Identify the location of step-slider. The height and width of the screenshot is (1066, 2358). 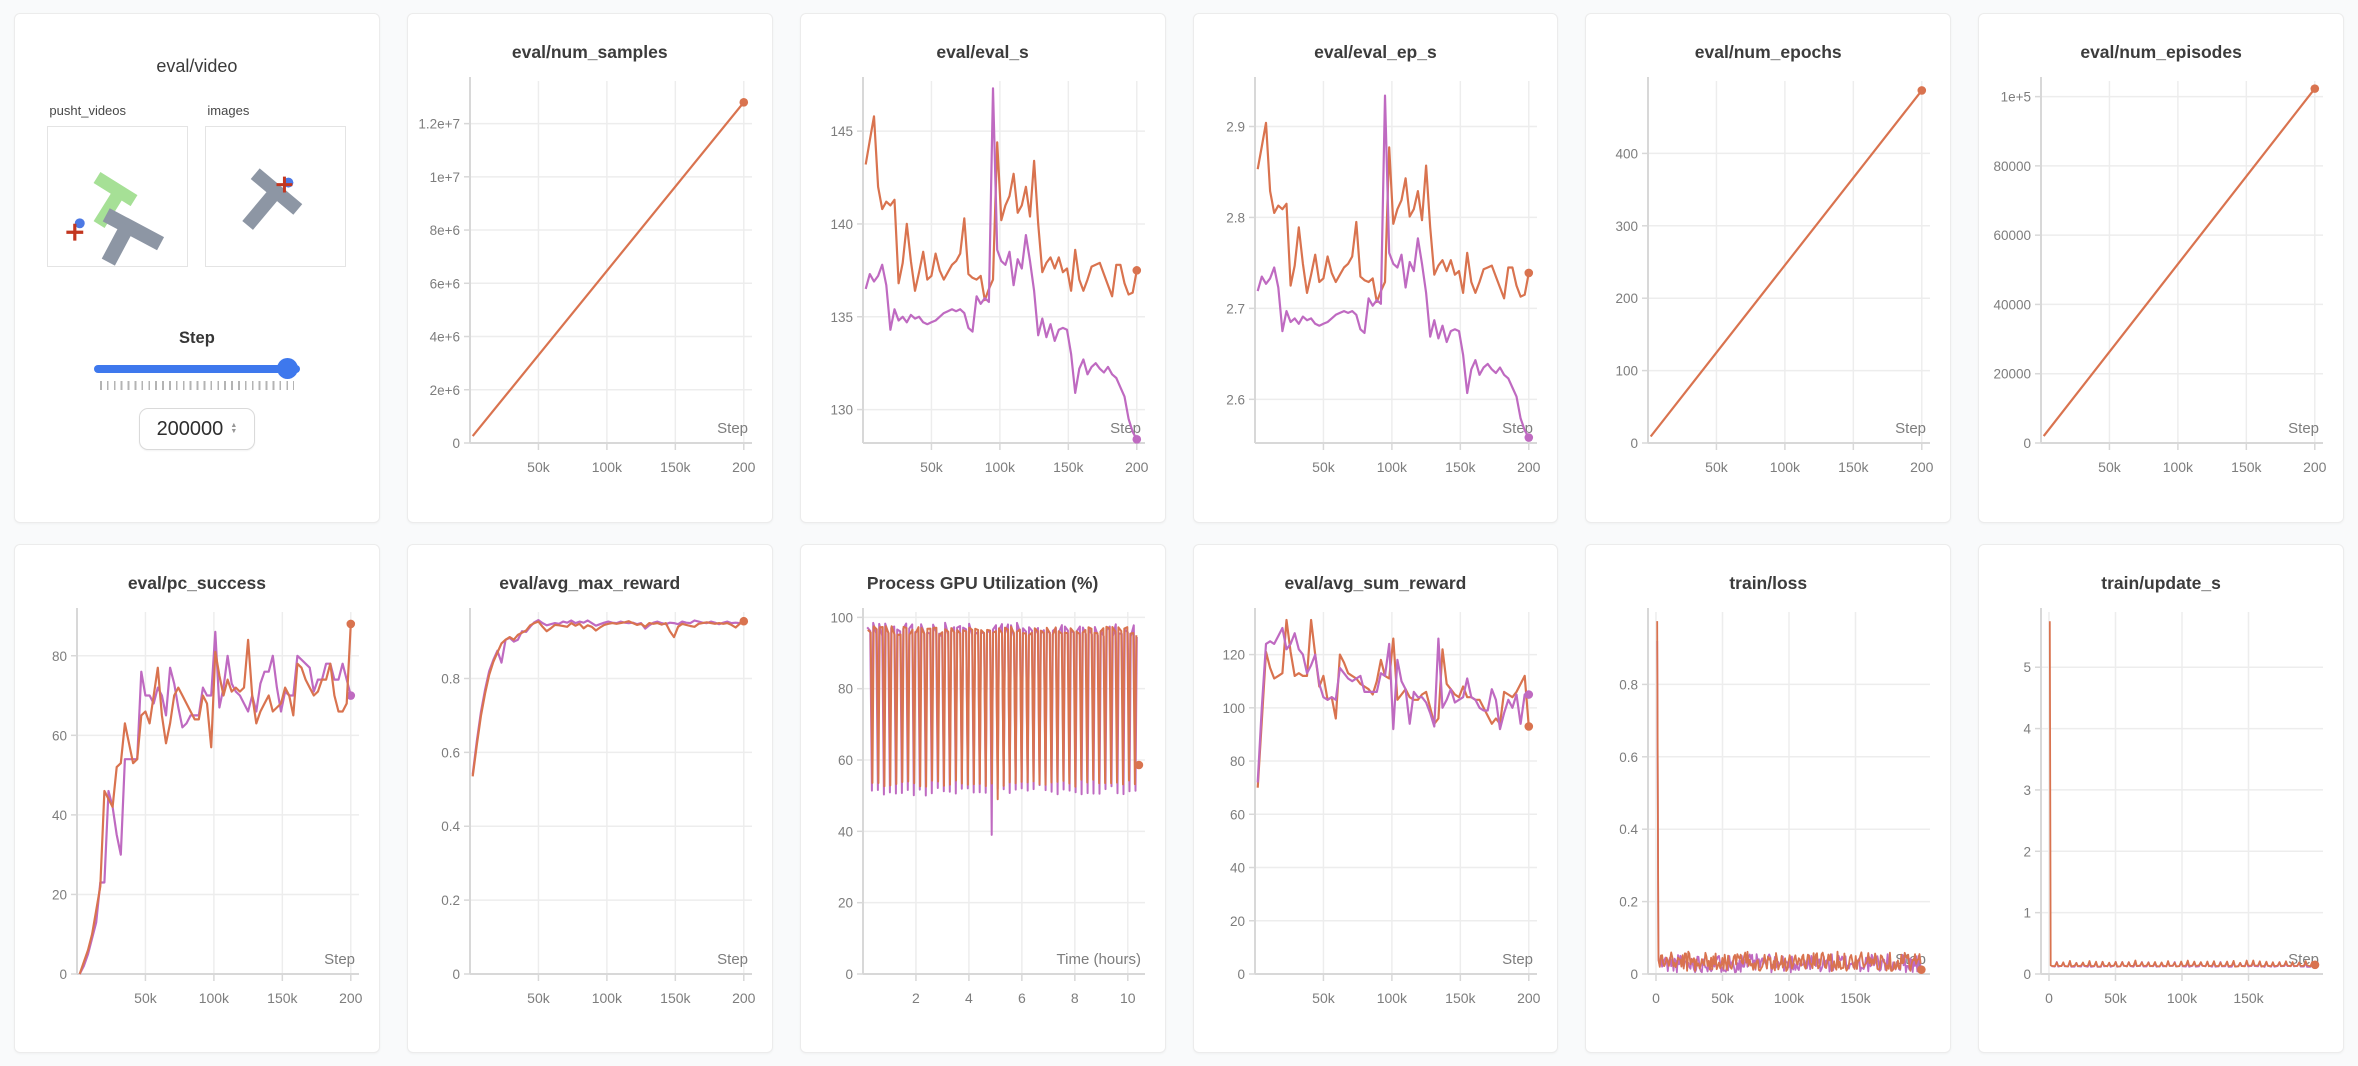
(196, 369).